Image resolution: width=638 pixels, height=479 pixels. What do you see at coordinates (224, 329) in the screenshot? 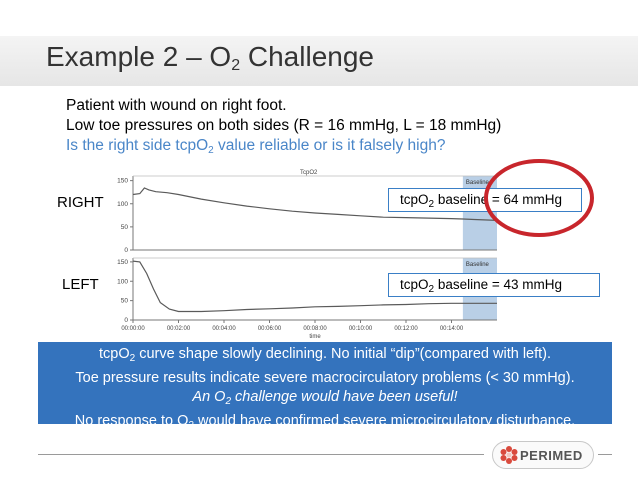
I see `x-tick-label: 00:04:00` at bounding box center [224, 329].